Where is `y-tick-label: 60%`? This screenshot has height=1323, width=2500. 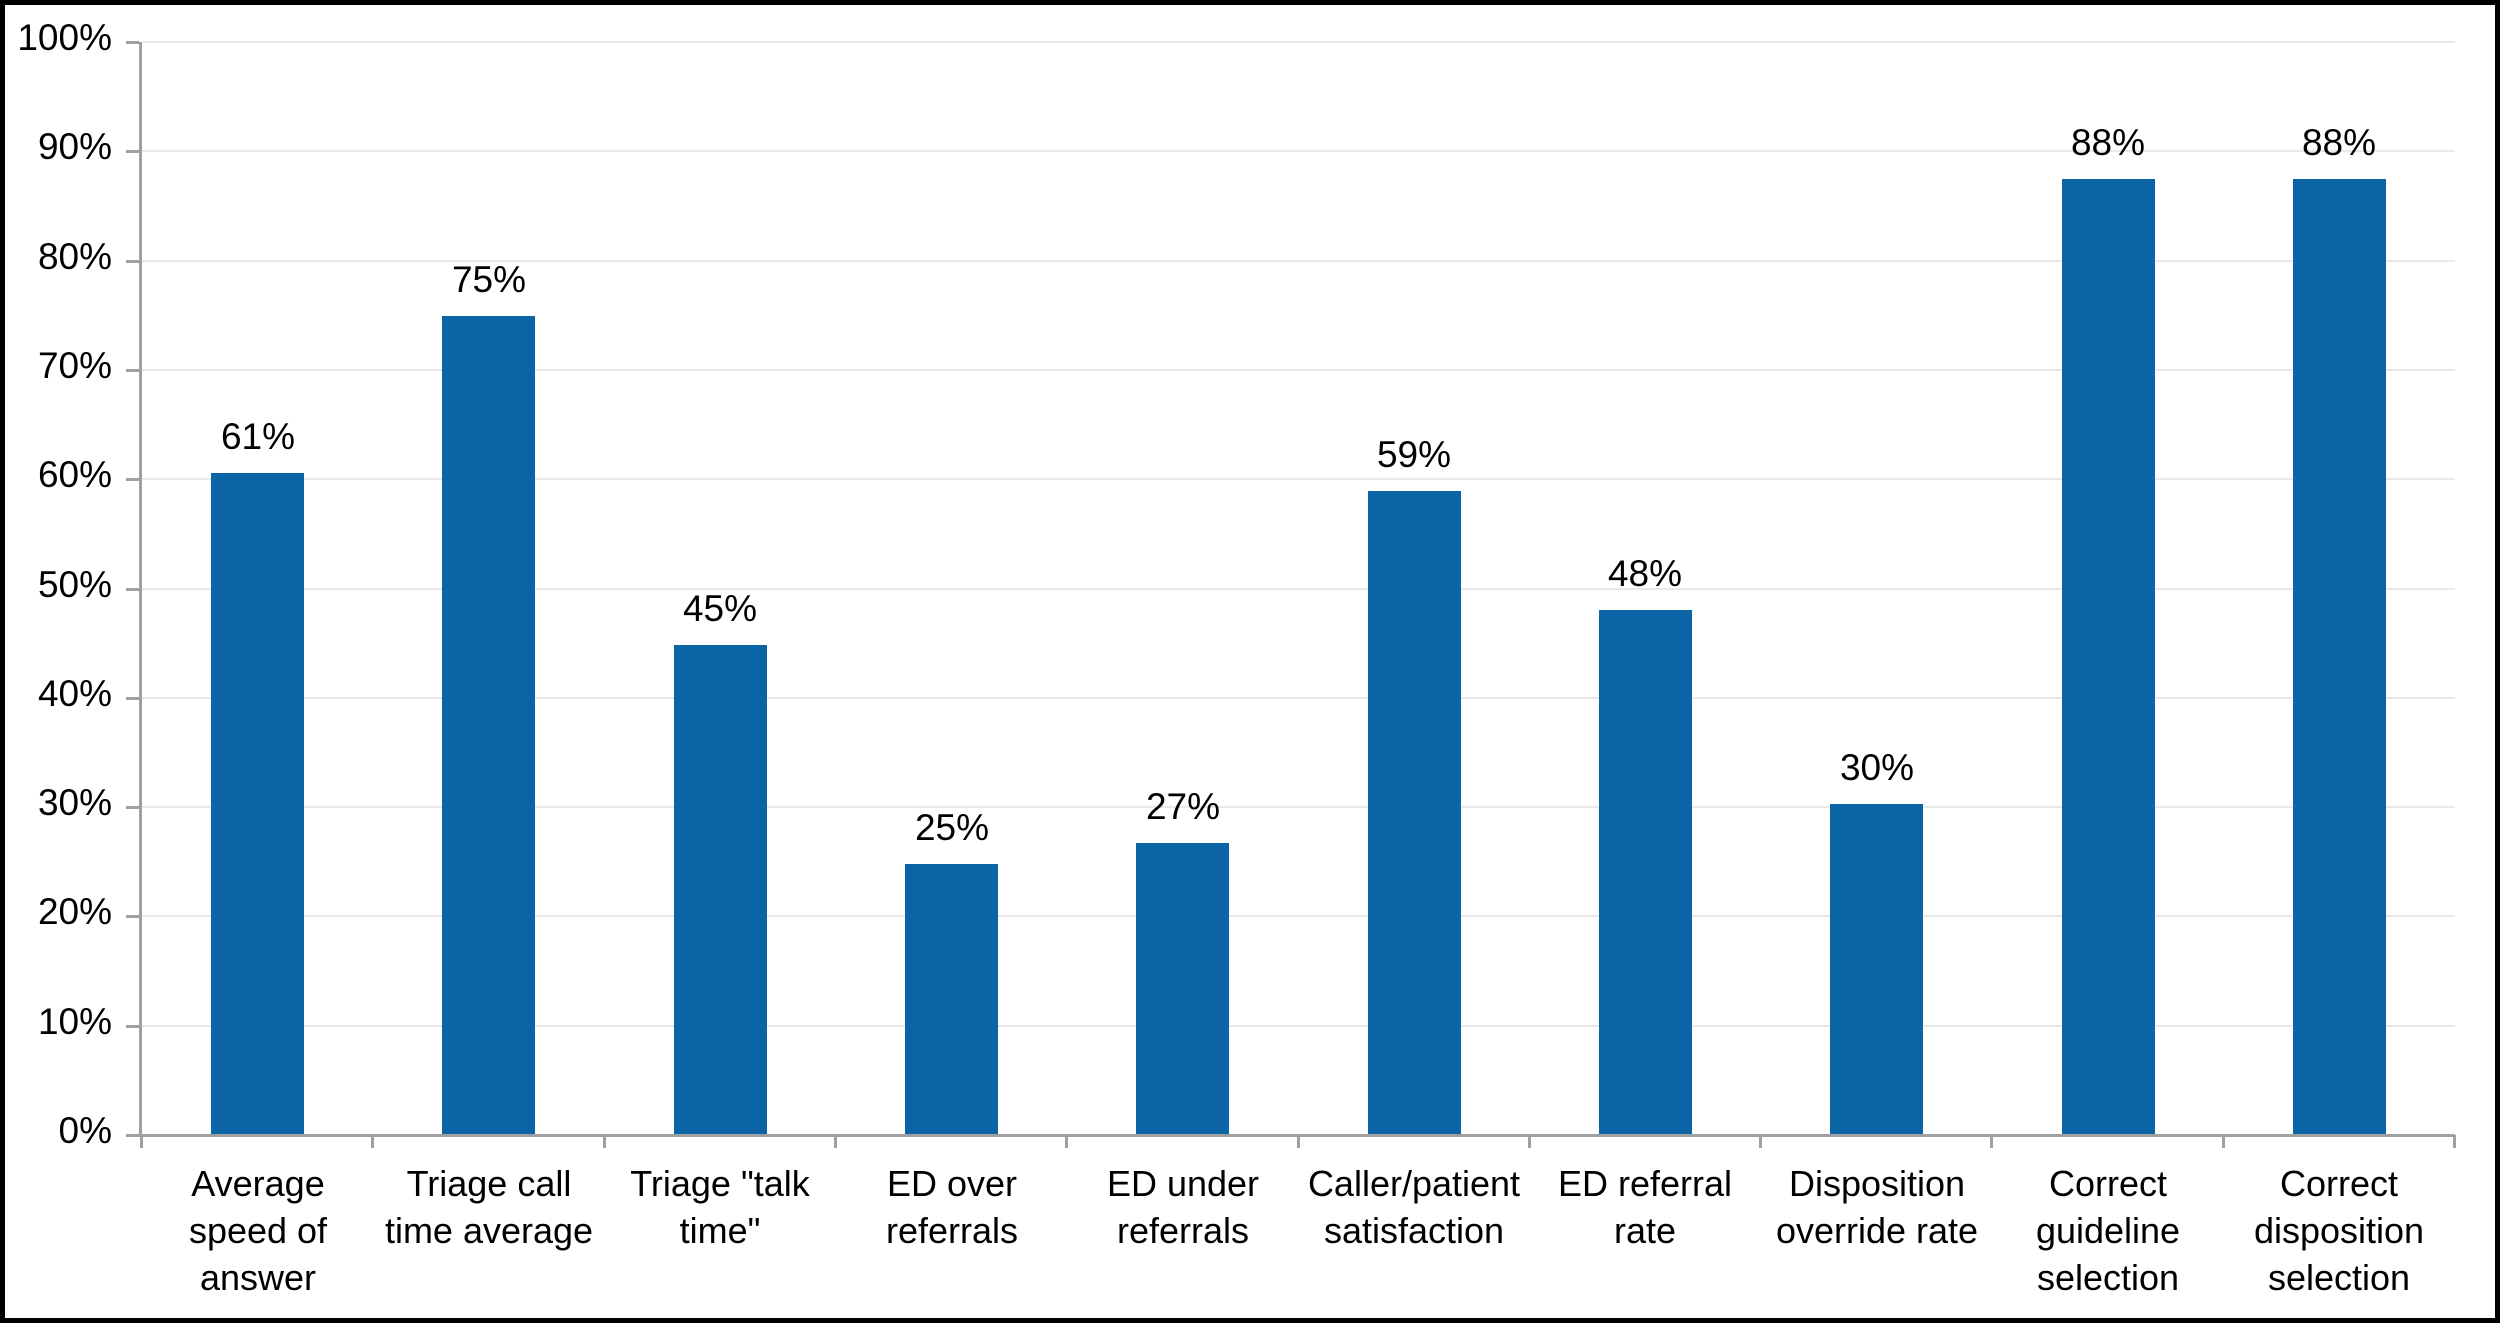 y-tick-label: 60% is located at coordinates (74, 475).